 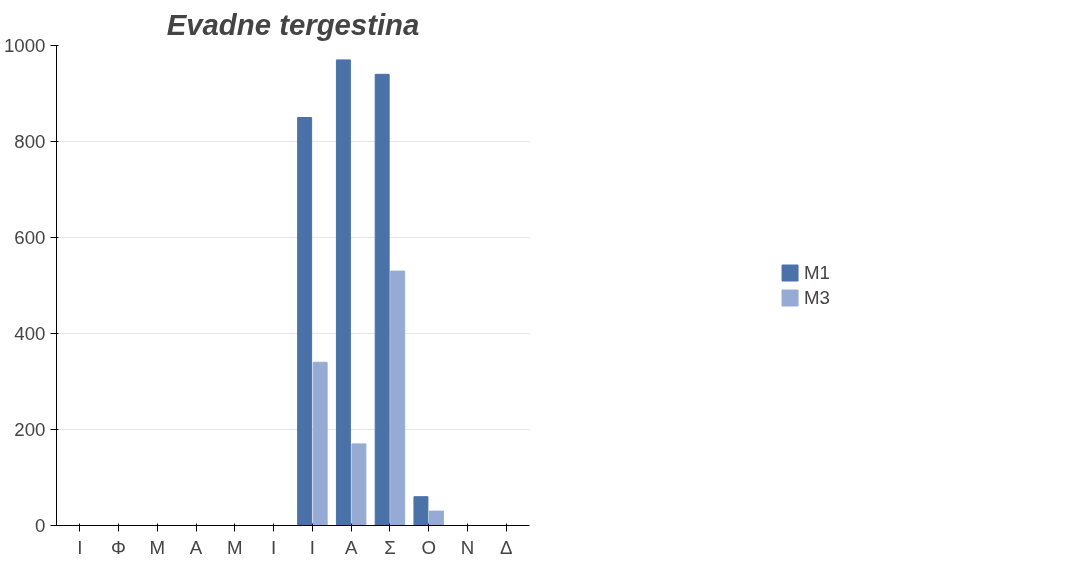 What do you see at coordinates (30, 237) in the screenshot?
I see `y-tick-label: 600` at bounding box center [30, 237].